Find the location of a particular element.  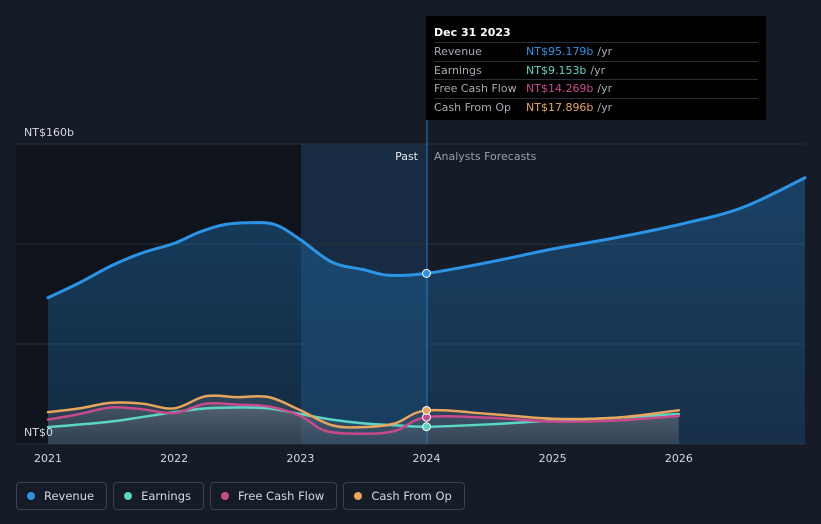

tooltip-row-earnings: Earnings NT$9.153b /yr is located at coordinates (596, 70).